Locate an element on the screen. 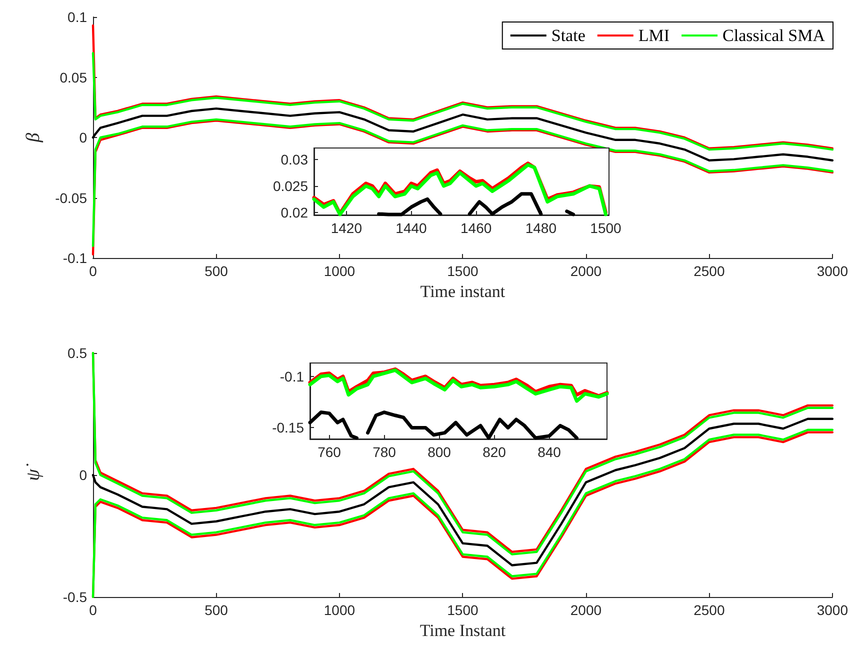 The width and height of the screenshot is (859, 658). x-tick-label: 820 is located at coordinates (494, 452).